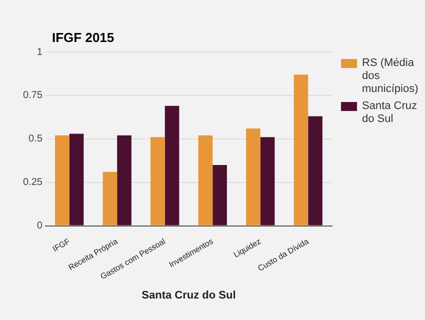  I want to click on x-tick-label: IFGF, so click(61, 245).